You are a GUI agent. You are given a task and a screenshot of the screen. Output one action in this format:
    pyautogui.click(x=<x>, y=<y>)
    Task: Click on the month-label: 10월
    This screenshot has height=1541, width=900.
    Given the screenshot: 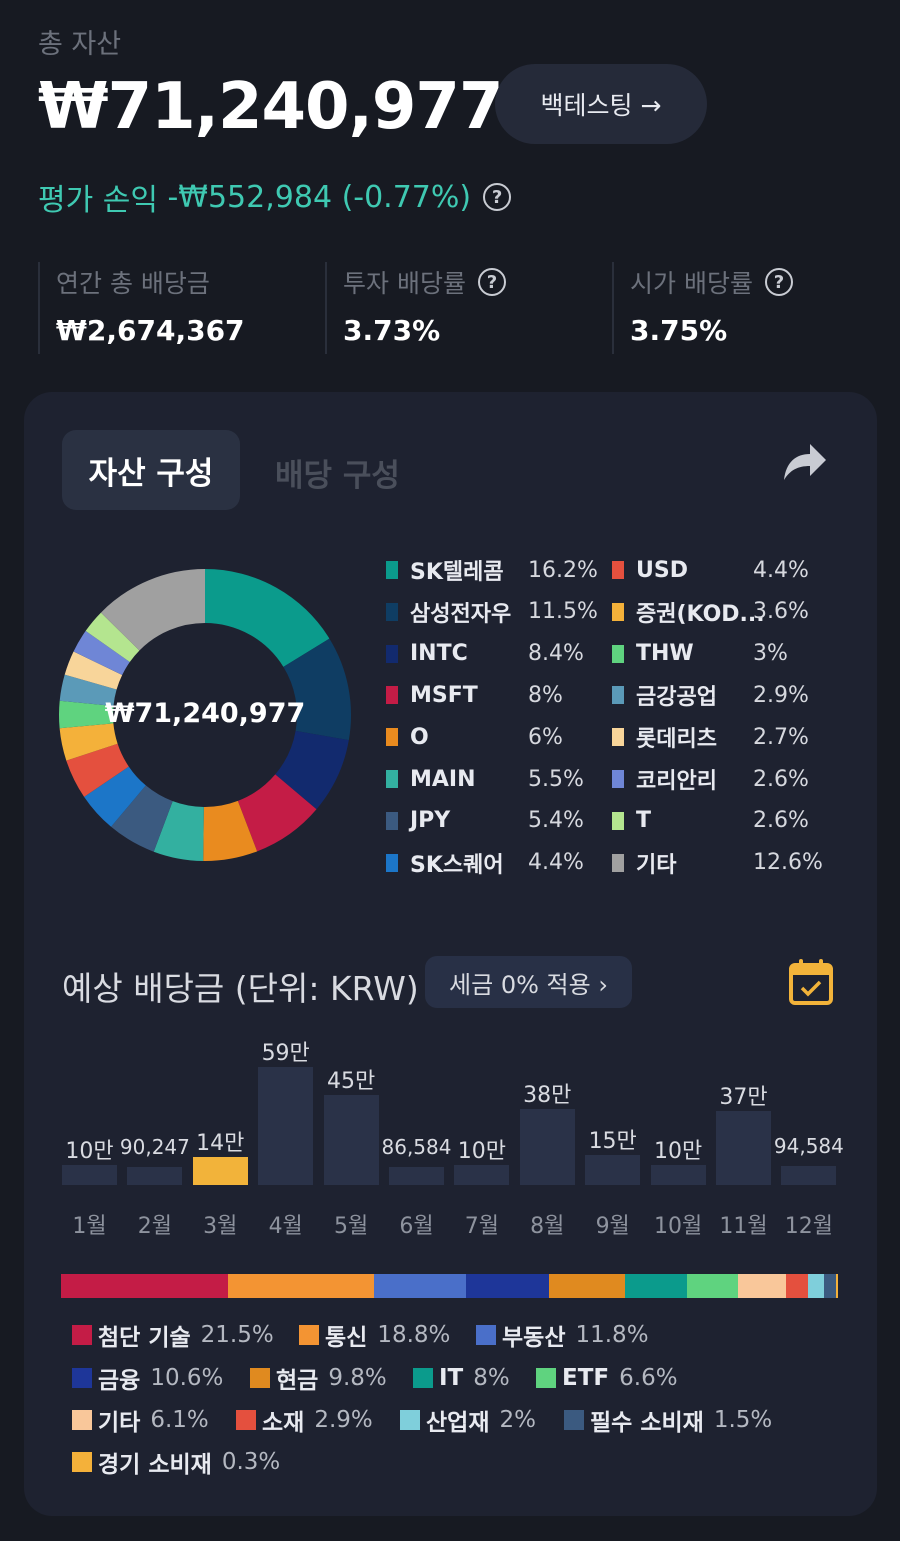 What is the action you would take?
    pyautogui.click(x=678, y=1226)
    